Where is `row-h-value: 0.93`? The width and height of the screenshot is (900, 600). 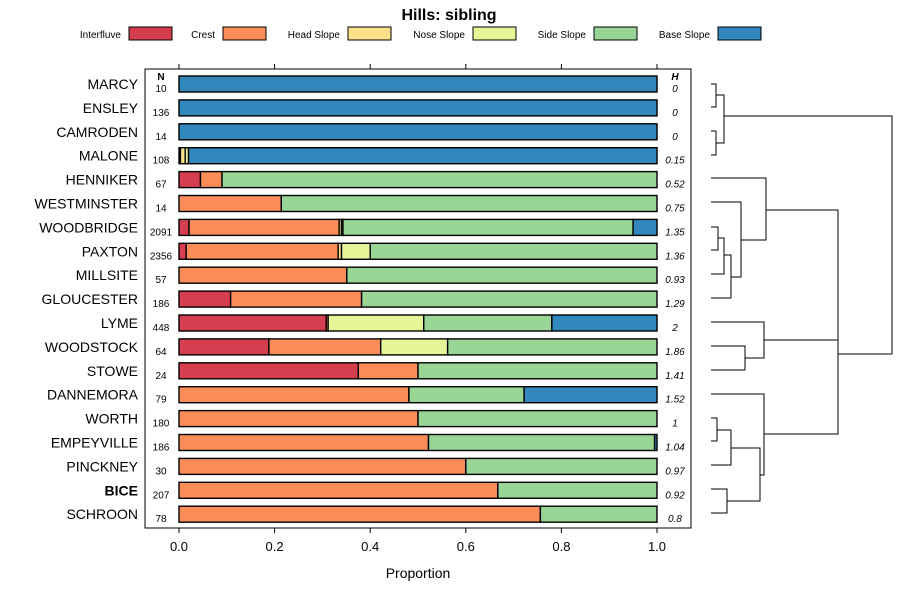 row-h-value: 0.93 is located at coordinates (675, 280).